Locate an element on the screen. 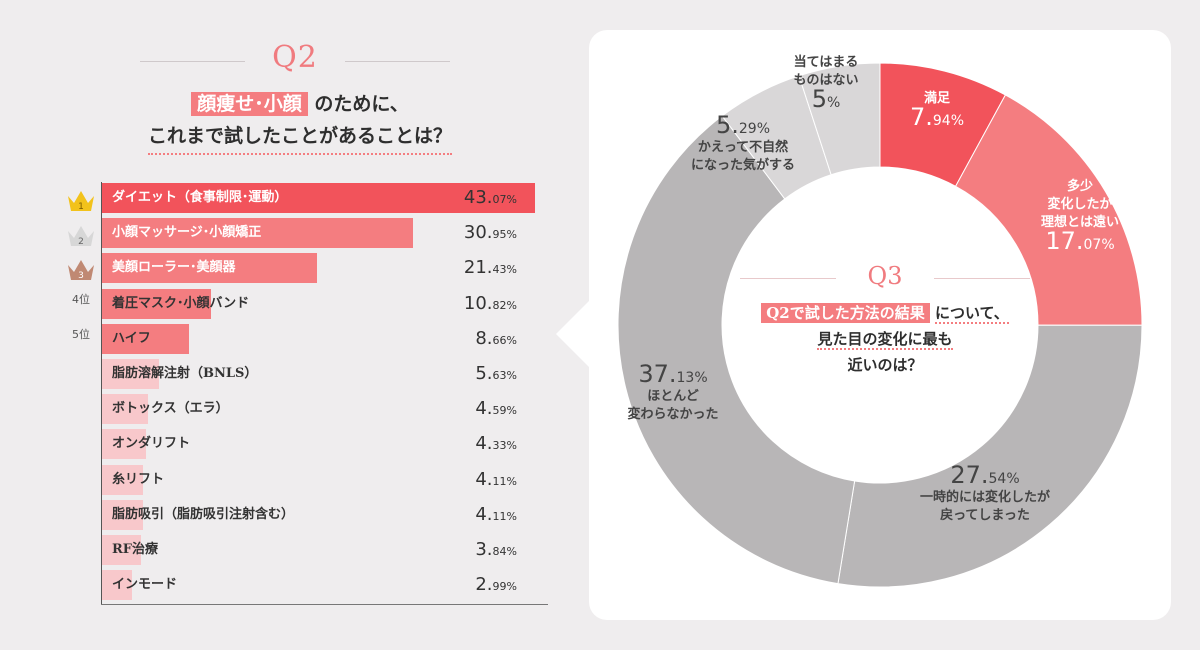 This screenshot has height=650, width=1200. q3-header: Q3 is located at coordinates (885, 280).